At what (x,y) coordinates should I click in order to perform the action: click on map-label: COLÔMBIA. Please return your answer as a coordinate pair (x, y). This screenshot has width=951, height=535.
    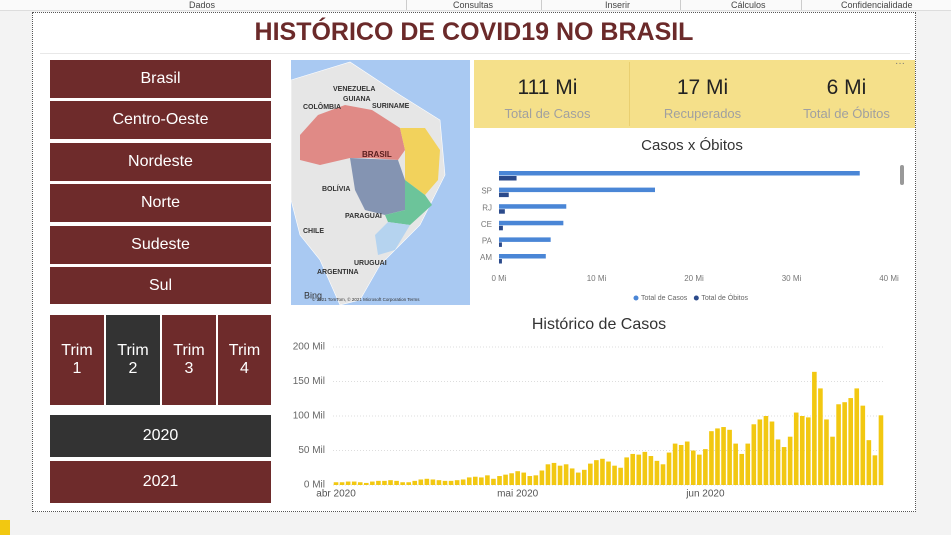
    Looking at the image, I should click on (322, 106).